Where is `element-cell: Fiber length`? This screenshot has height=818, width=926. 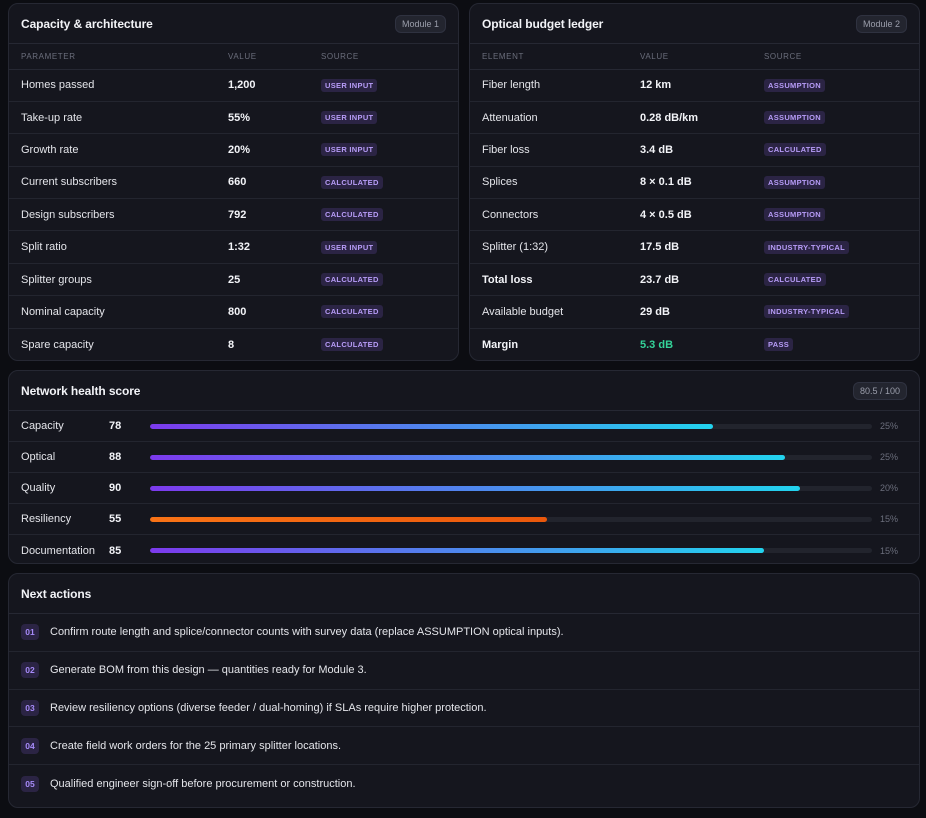 element-cell: Fiber length is located at coordinates (549, 85).